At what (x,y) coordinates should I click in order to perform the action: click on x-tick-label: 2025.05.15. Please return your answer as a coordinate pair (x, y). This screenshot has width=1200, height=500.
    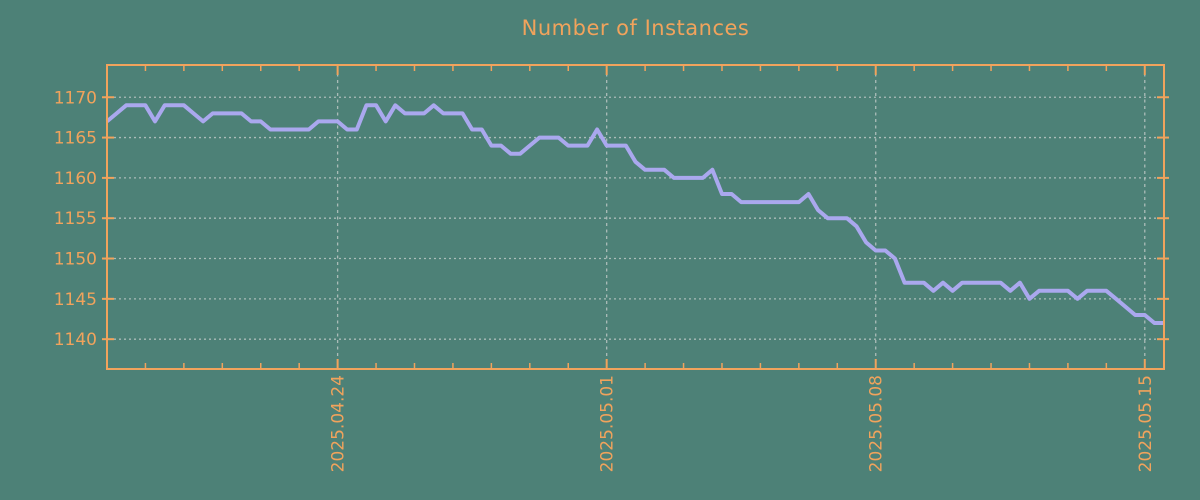
    Looking at the image, I should click on (1146, 423).